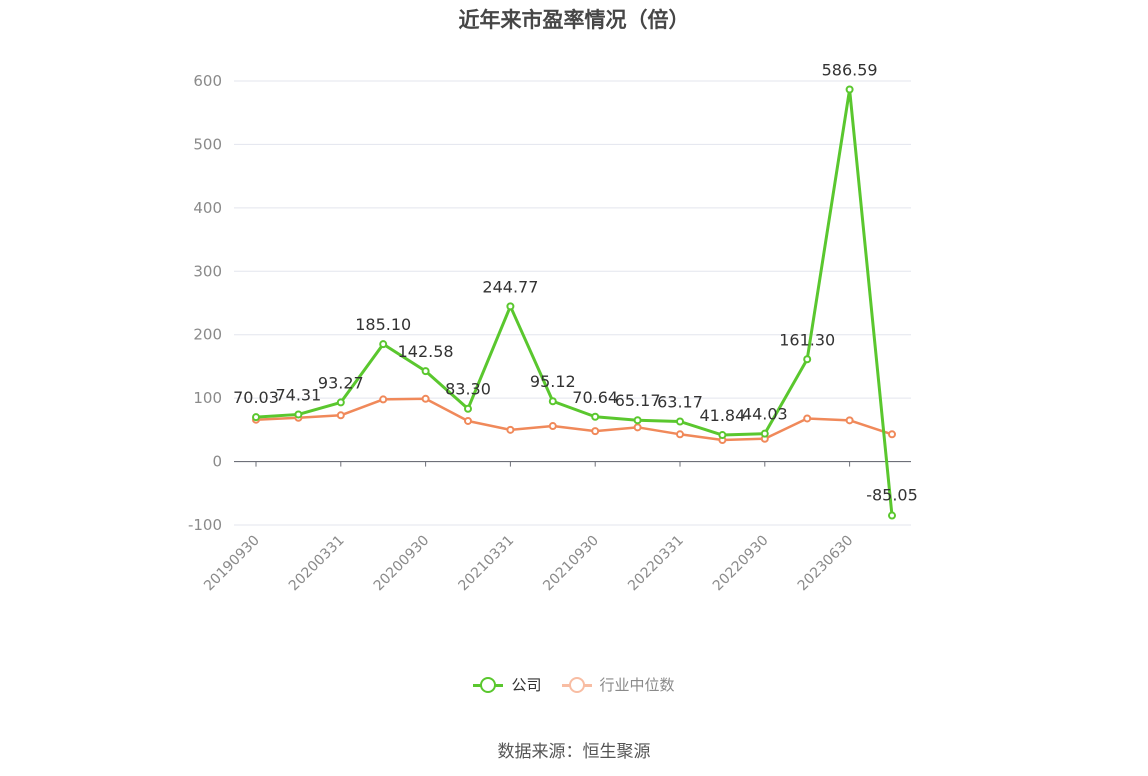  Describe the element at coordinates (256, 397) in the screenshot. I see `data-label-company: 70.03` at that location.